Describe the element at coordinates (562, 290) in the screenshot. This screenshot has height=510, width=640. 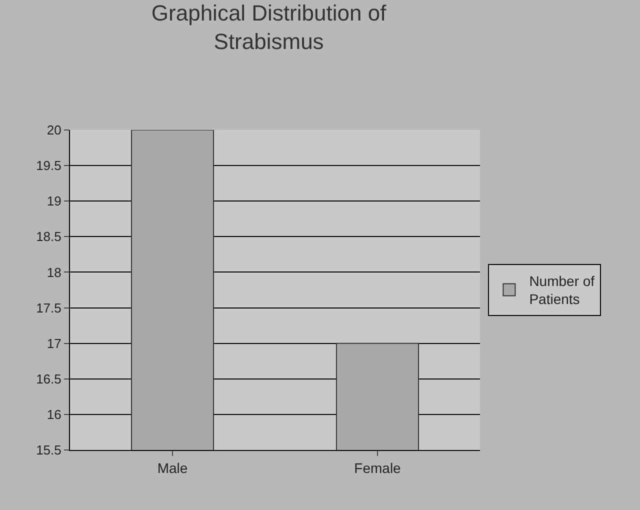
I see `legend-label: Number of Patients` at that location.